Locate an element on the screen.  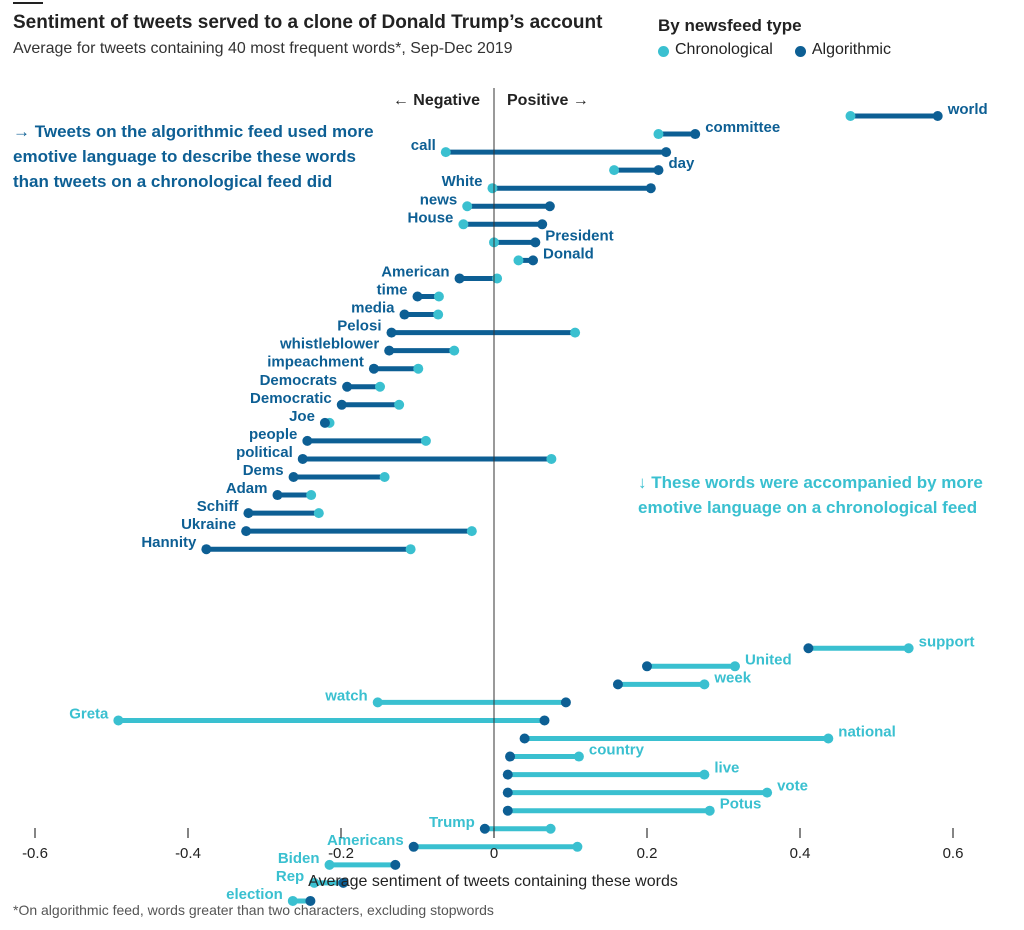
legend-title: By newsfeed type is located at coordinates (730, 25).